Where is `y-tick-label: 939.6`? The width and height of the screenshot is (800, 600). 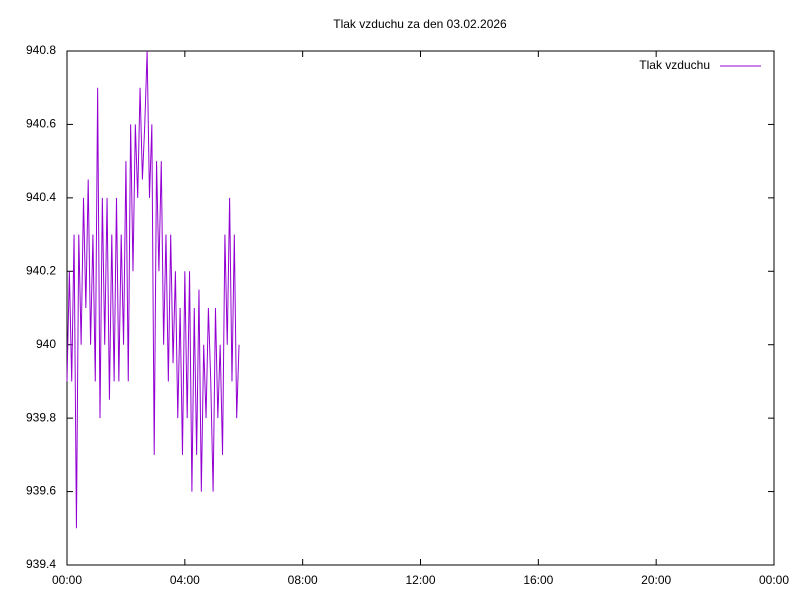 y-tick-label: 939.6 is located at coordinates (41, 491).